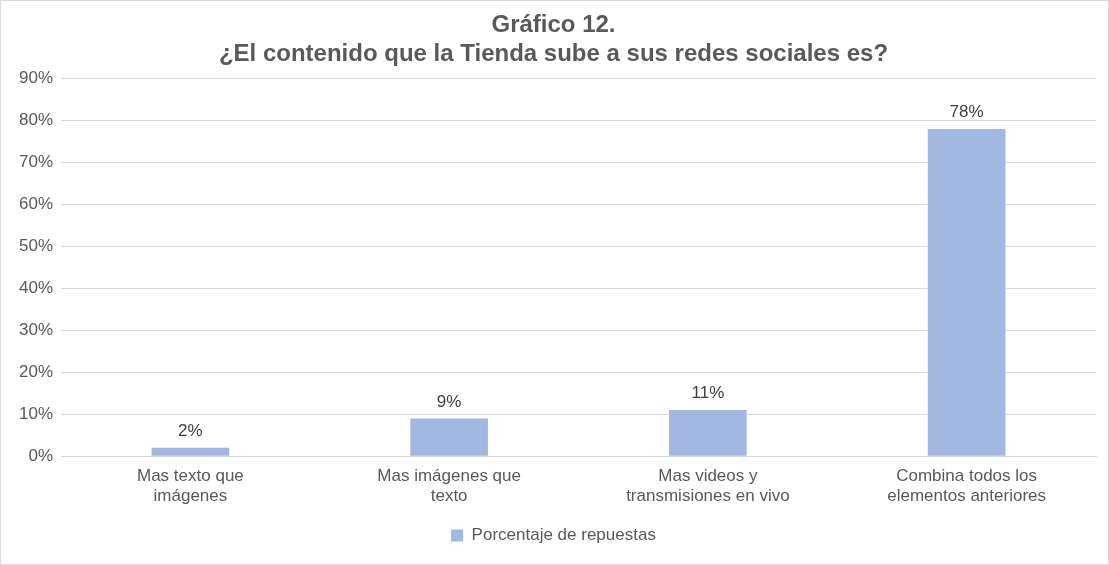 The width and height of the screenshot is (1109, 565). What do you see at coordinates (190, 430) in the screenshot?
I see `data-label: 2%` at bounding box center [190, 430].